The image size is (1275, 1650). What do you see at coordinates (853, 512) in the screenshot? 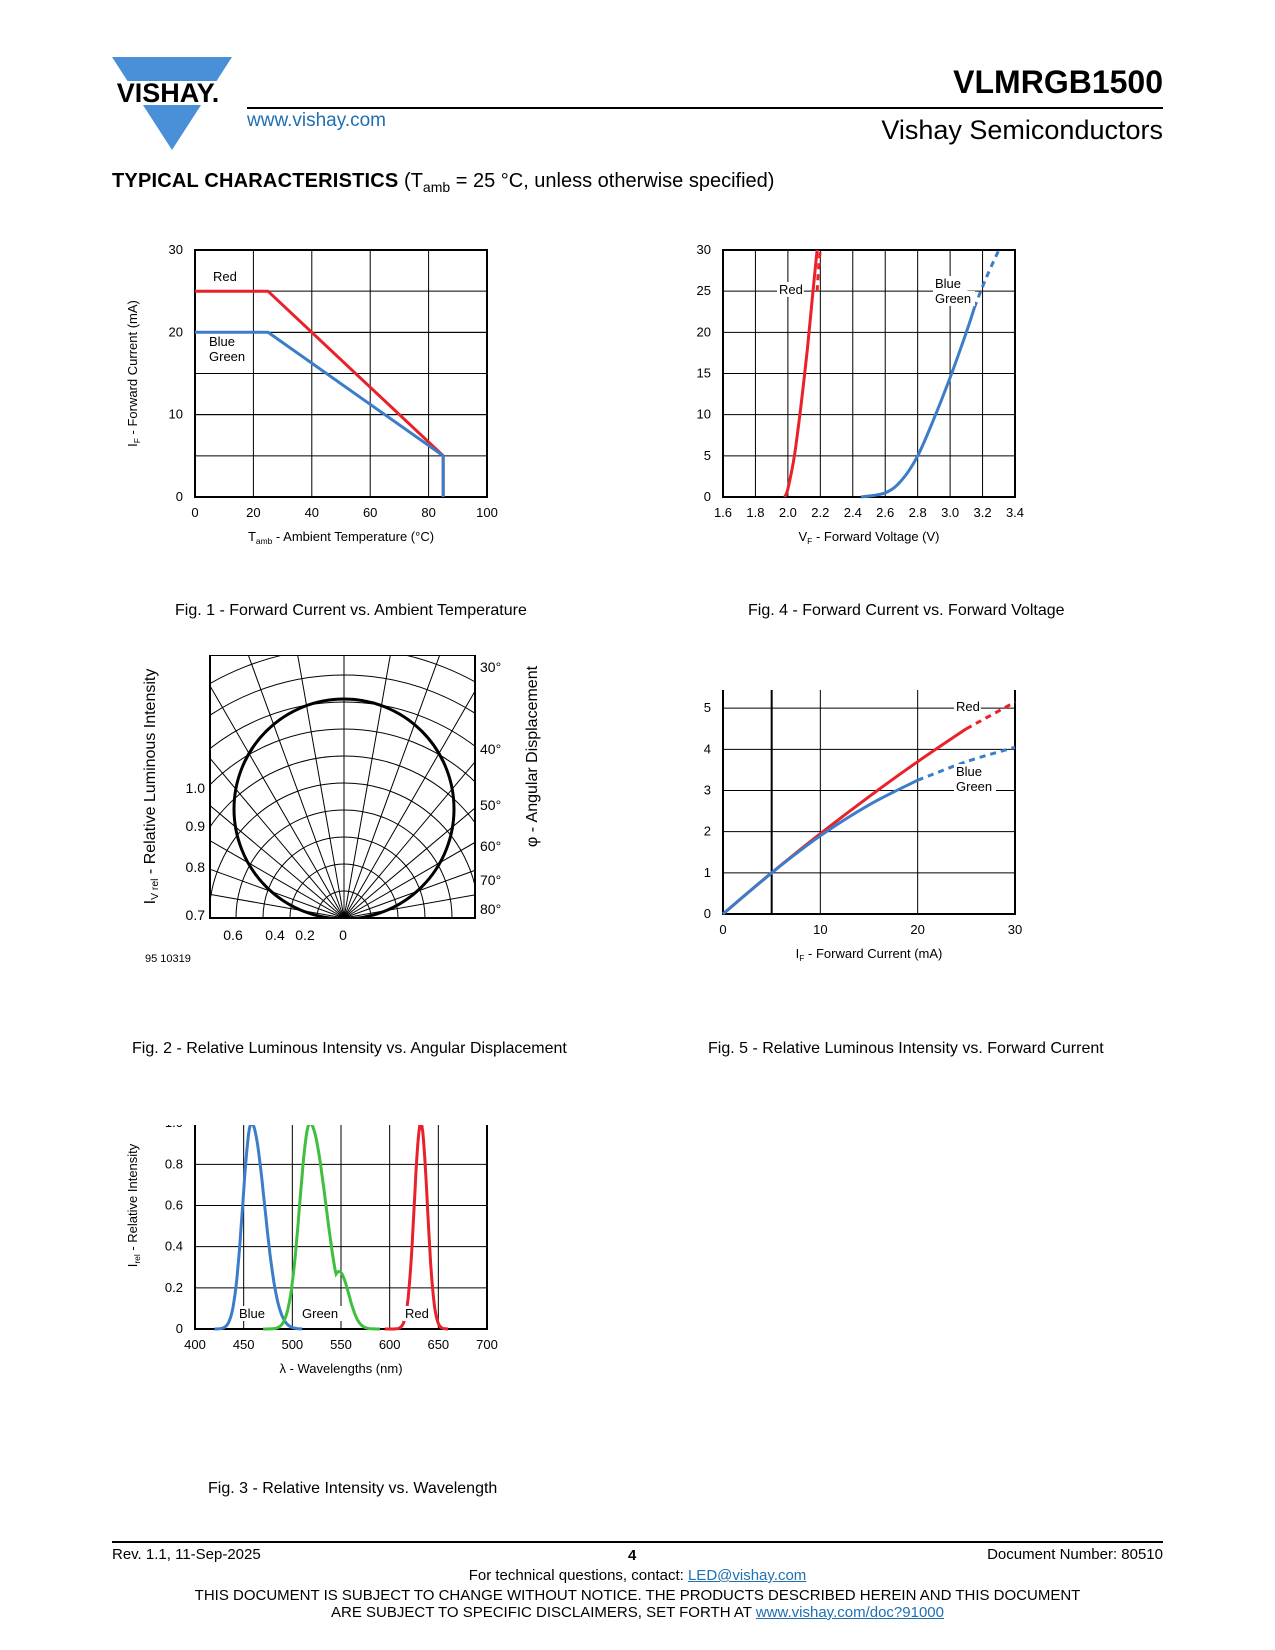
I see `x-tick-label-4: 2.4` at bounding box center [853, 512].